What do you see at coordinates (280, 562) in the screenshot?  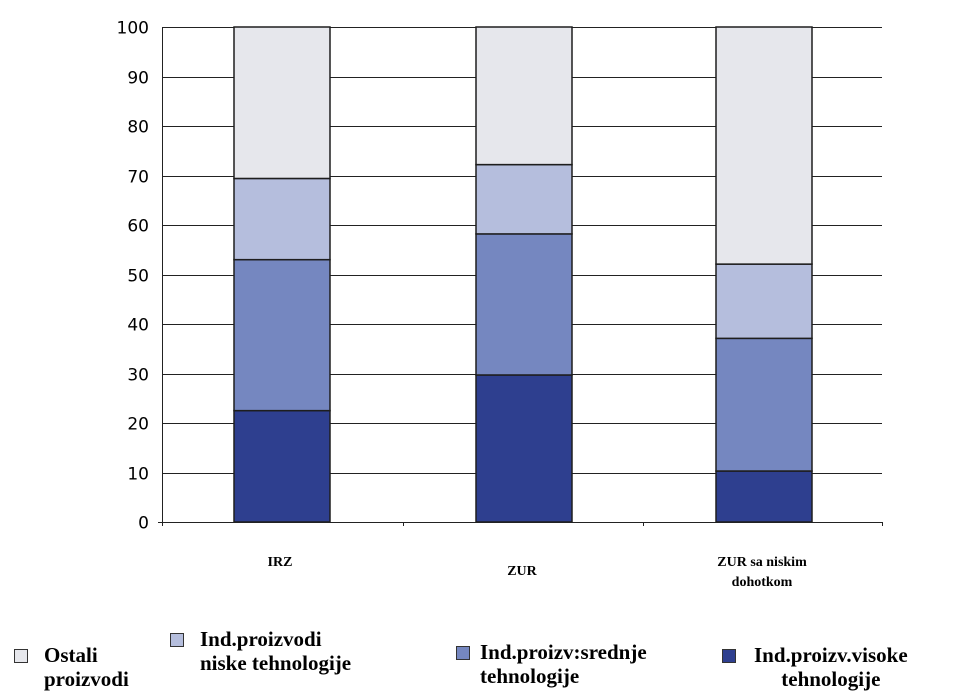 I see `x-tick-label-irz: IRZ` at bounding box center [280, 562].